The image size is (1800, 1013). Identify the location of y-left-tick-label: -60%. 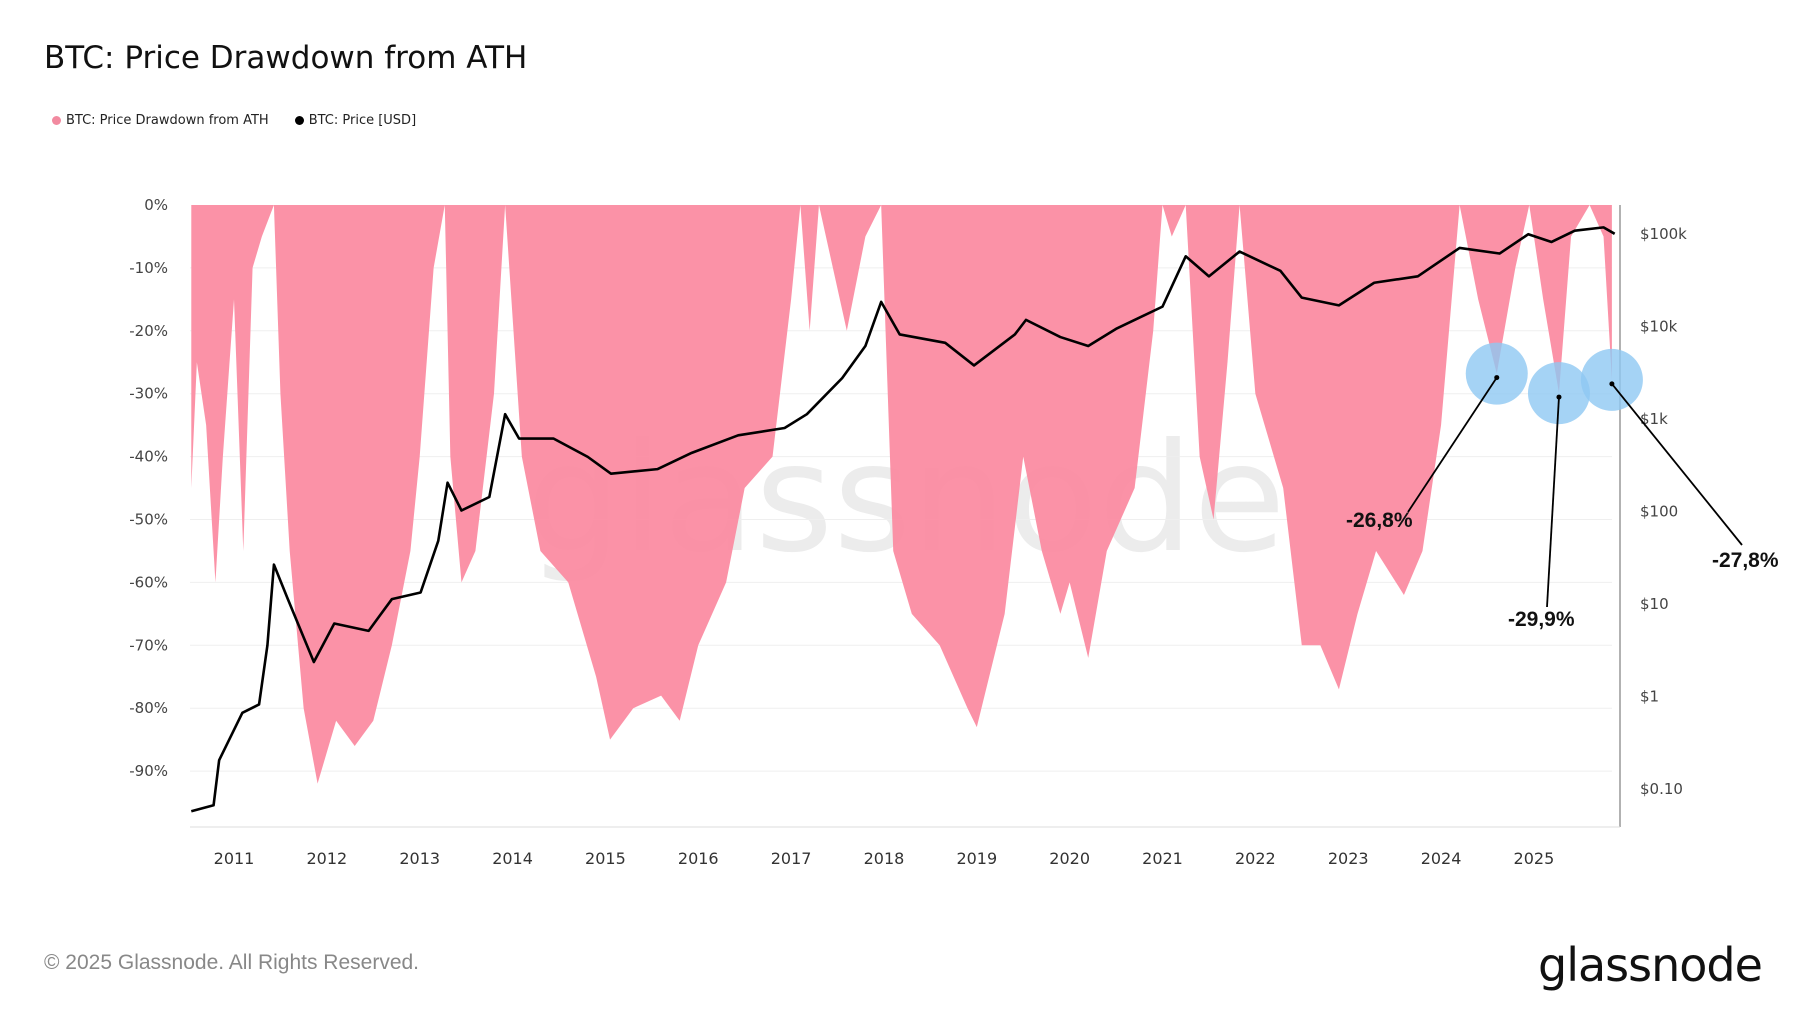
(148, 582).